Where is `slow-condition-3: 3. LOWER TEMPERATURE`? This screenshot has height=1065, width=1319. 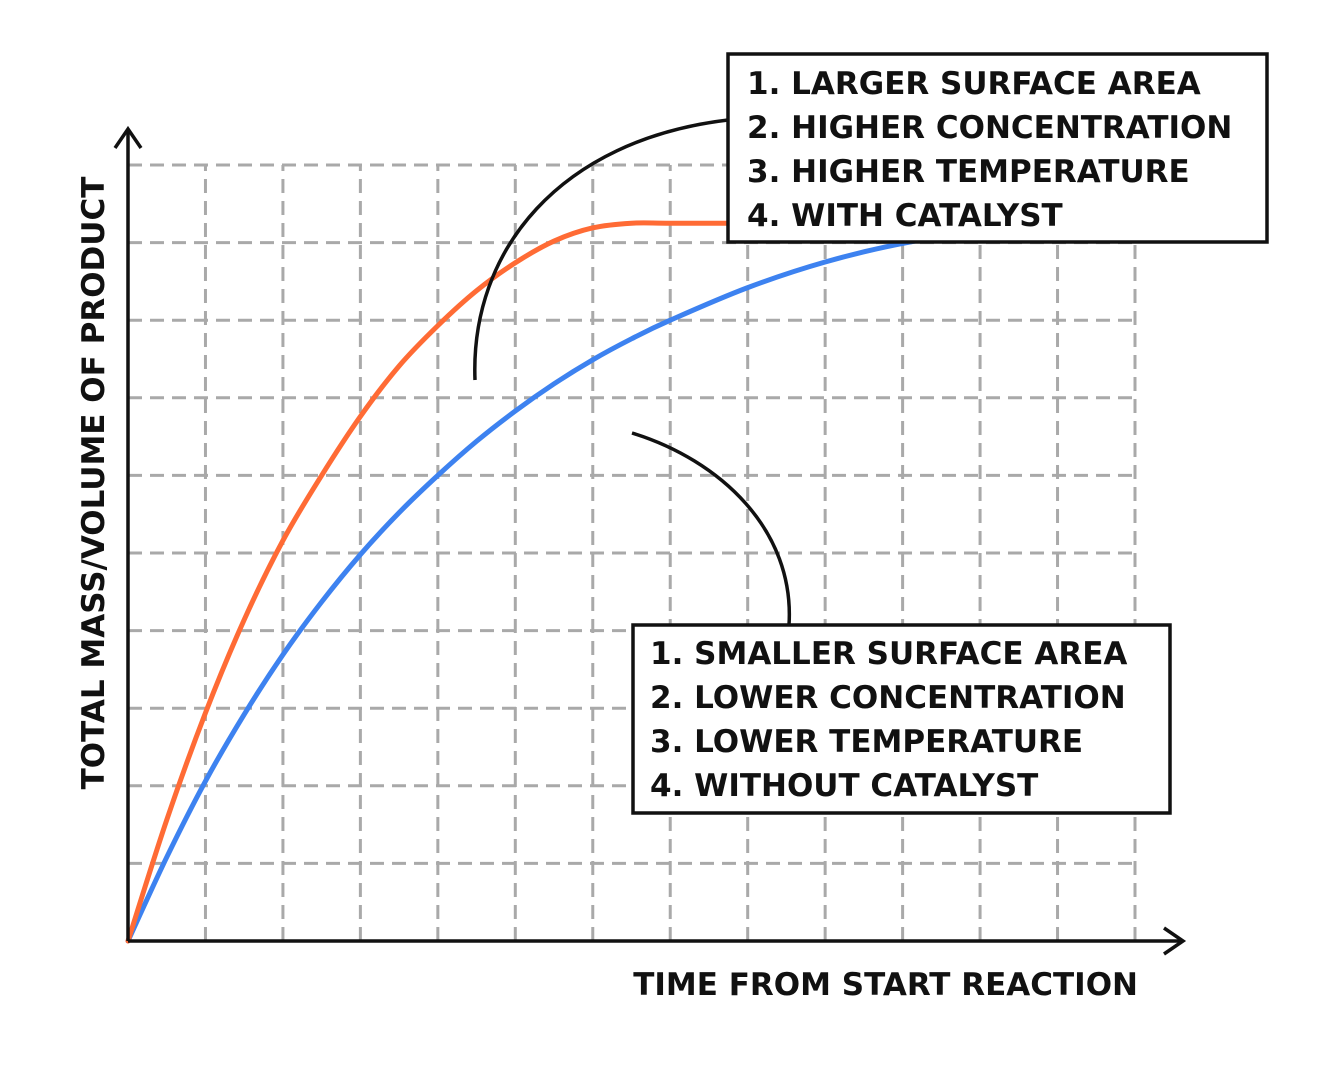 slow-condition-3: 3. LOWER TEMPERATURE is located at coordinates (866, 742).